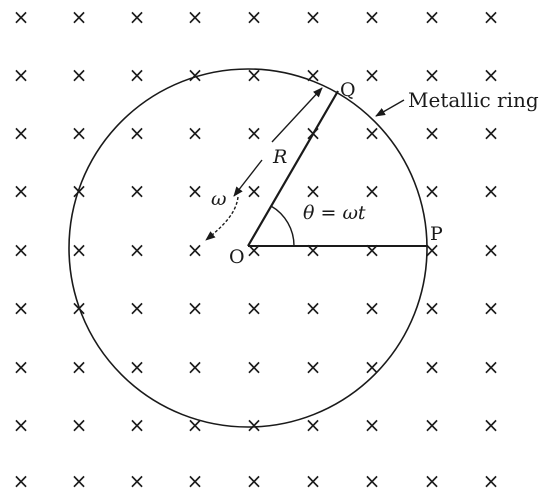 Image resolution: width=558 pixels, height=495 pixels. Describe the element at coordinates (282, 226) in the screenshot. I see `angle-theta-arc` at that location.